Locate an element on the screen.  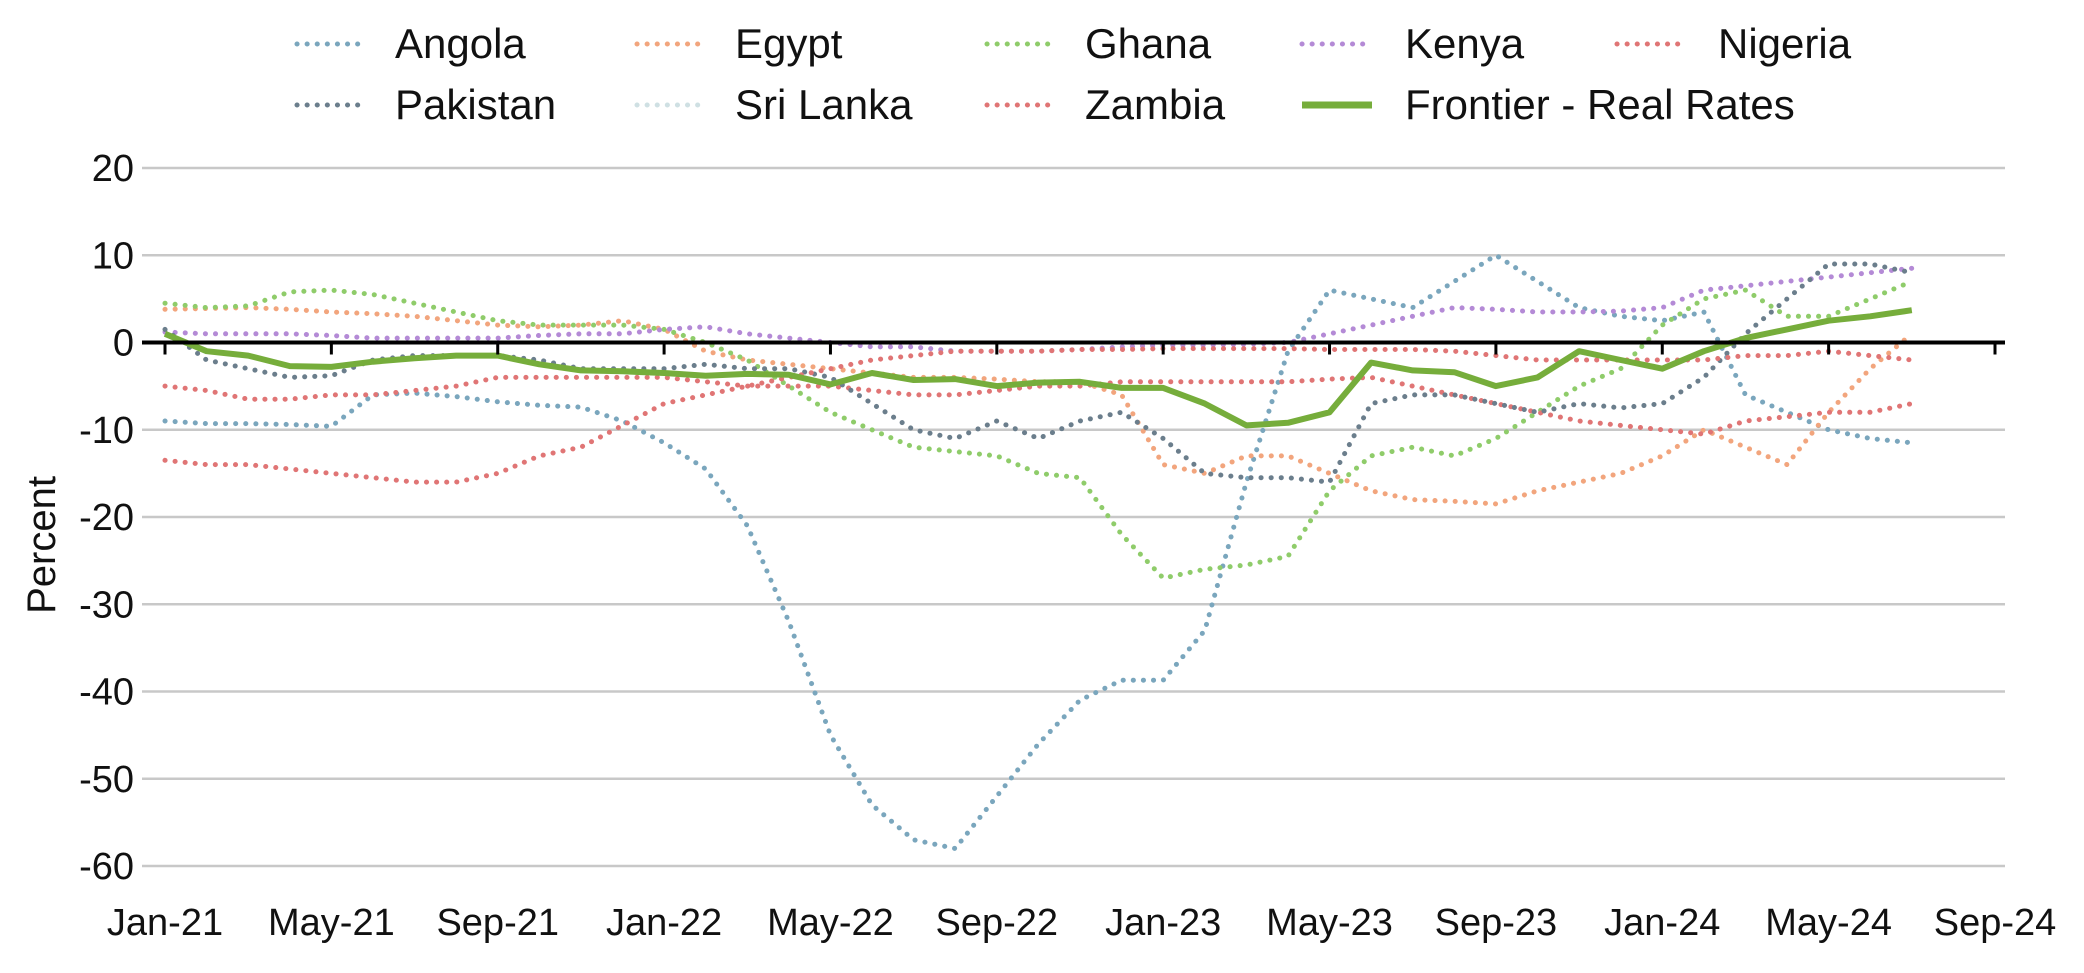
x-tick-label: Sep-22 is located at coordinates (997, 923).